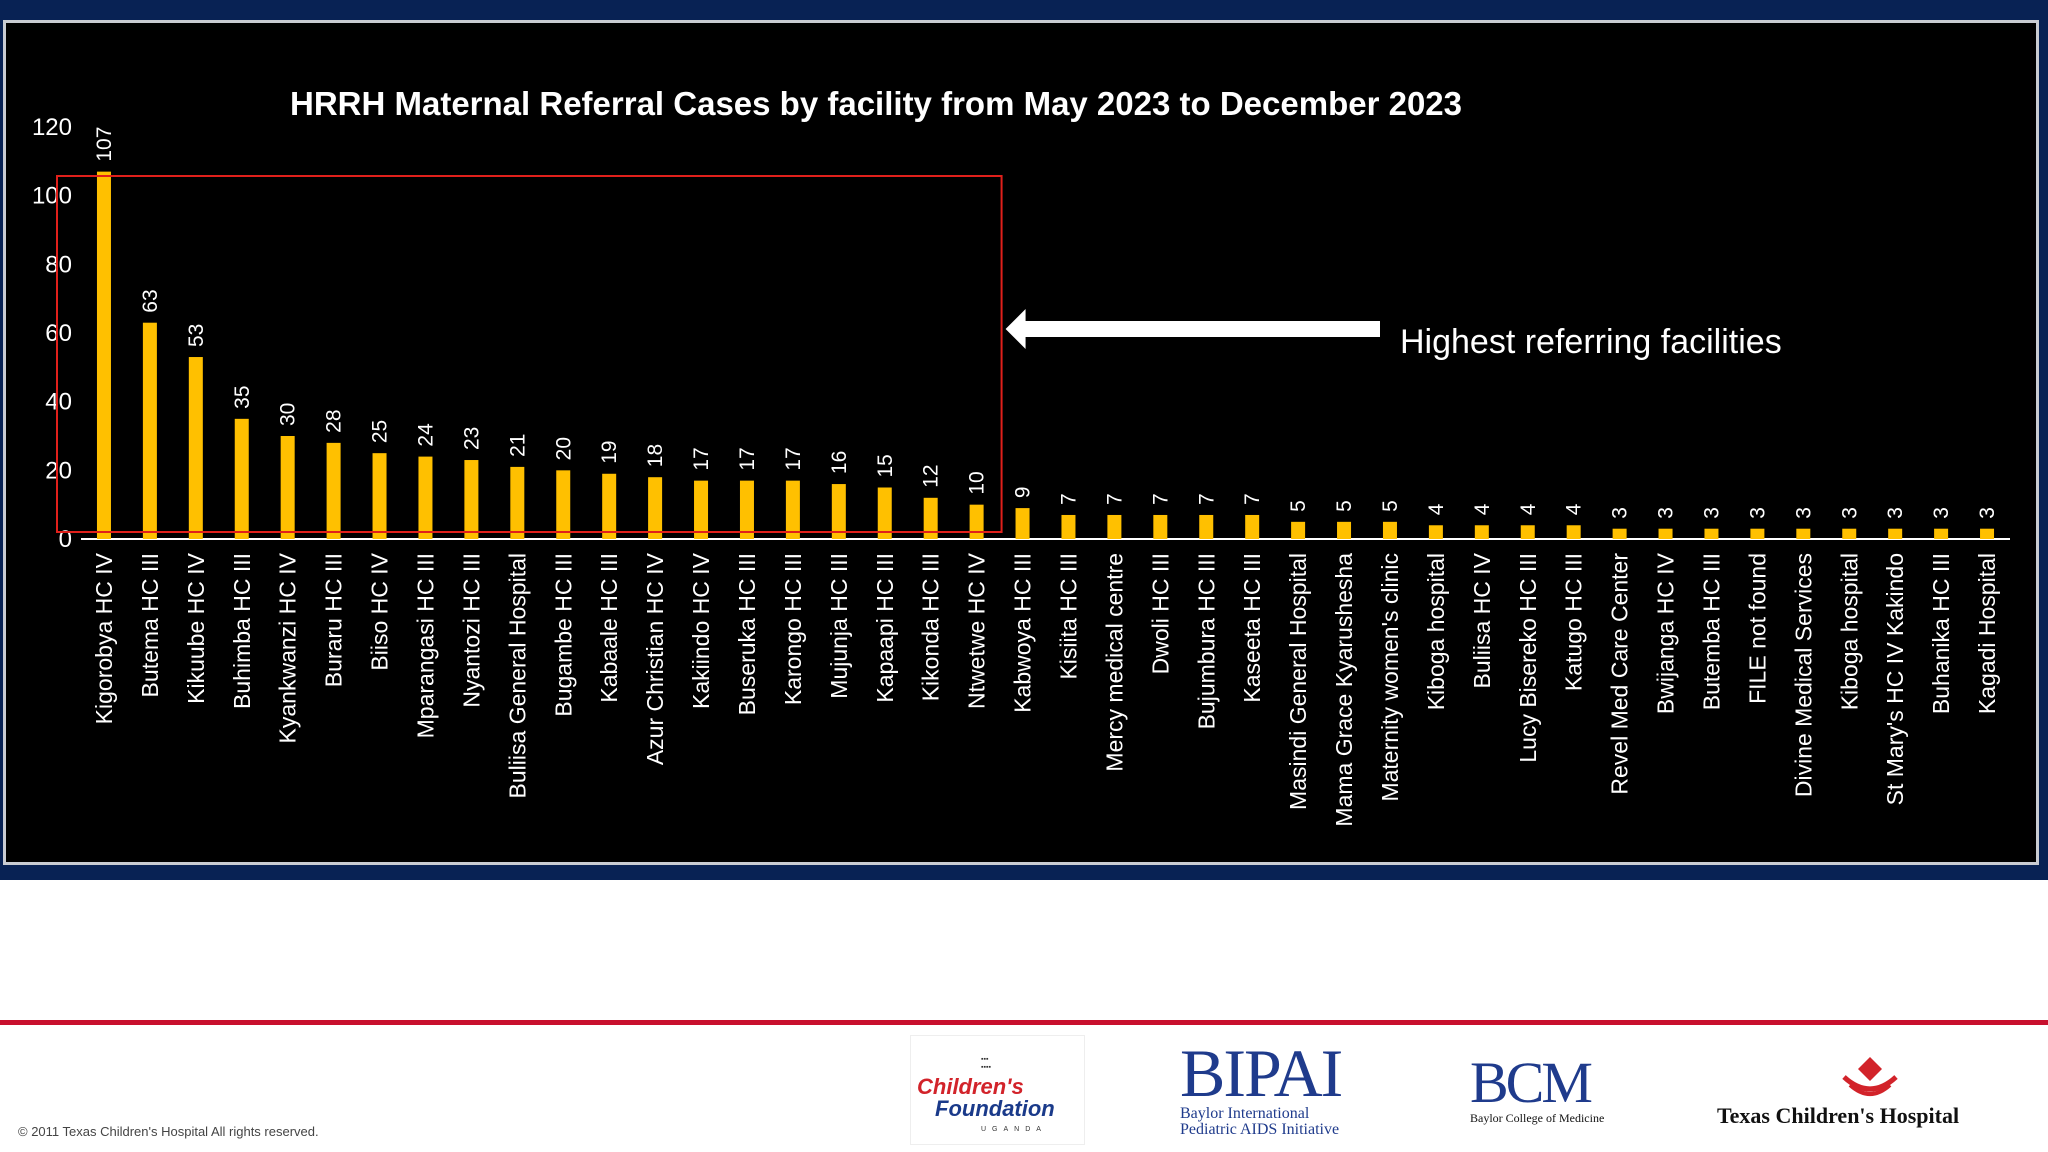  Describe the element at coordinates (1023, 633) in the screenshot. I see `x-tick-label: Kabwoya HC III` at that location.